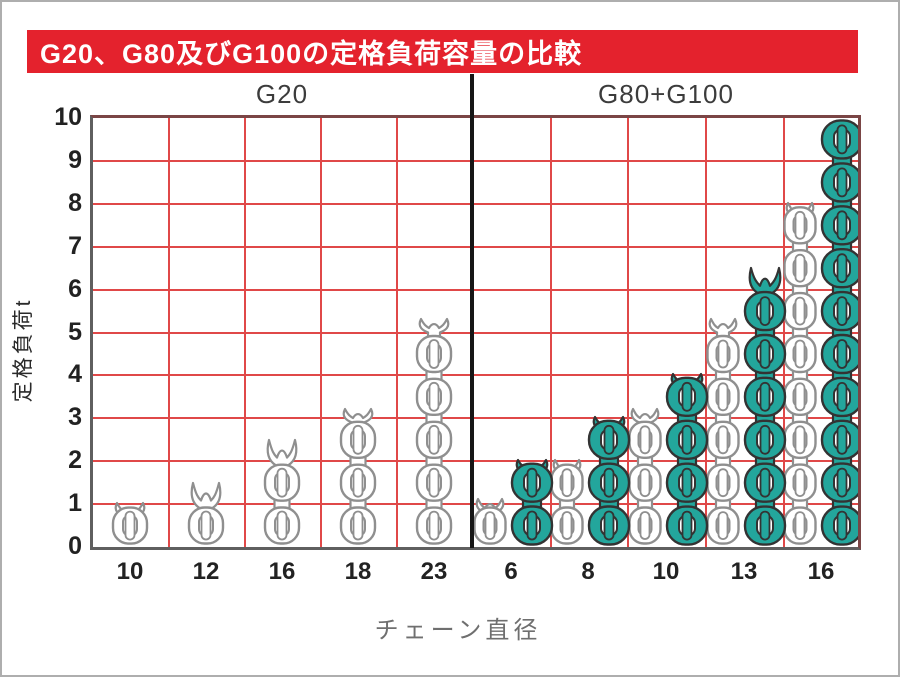 The height and width of the screenshot is (677, 900). Describe the element at coordinates (723, 430) in the screenshot. I see `chain-bar-G80-13mm` at that location.